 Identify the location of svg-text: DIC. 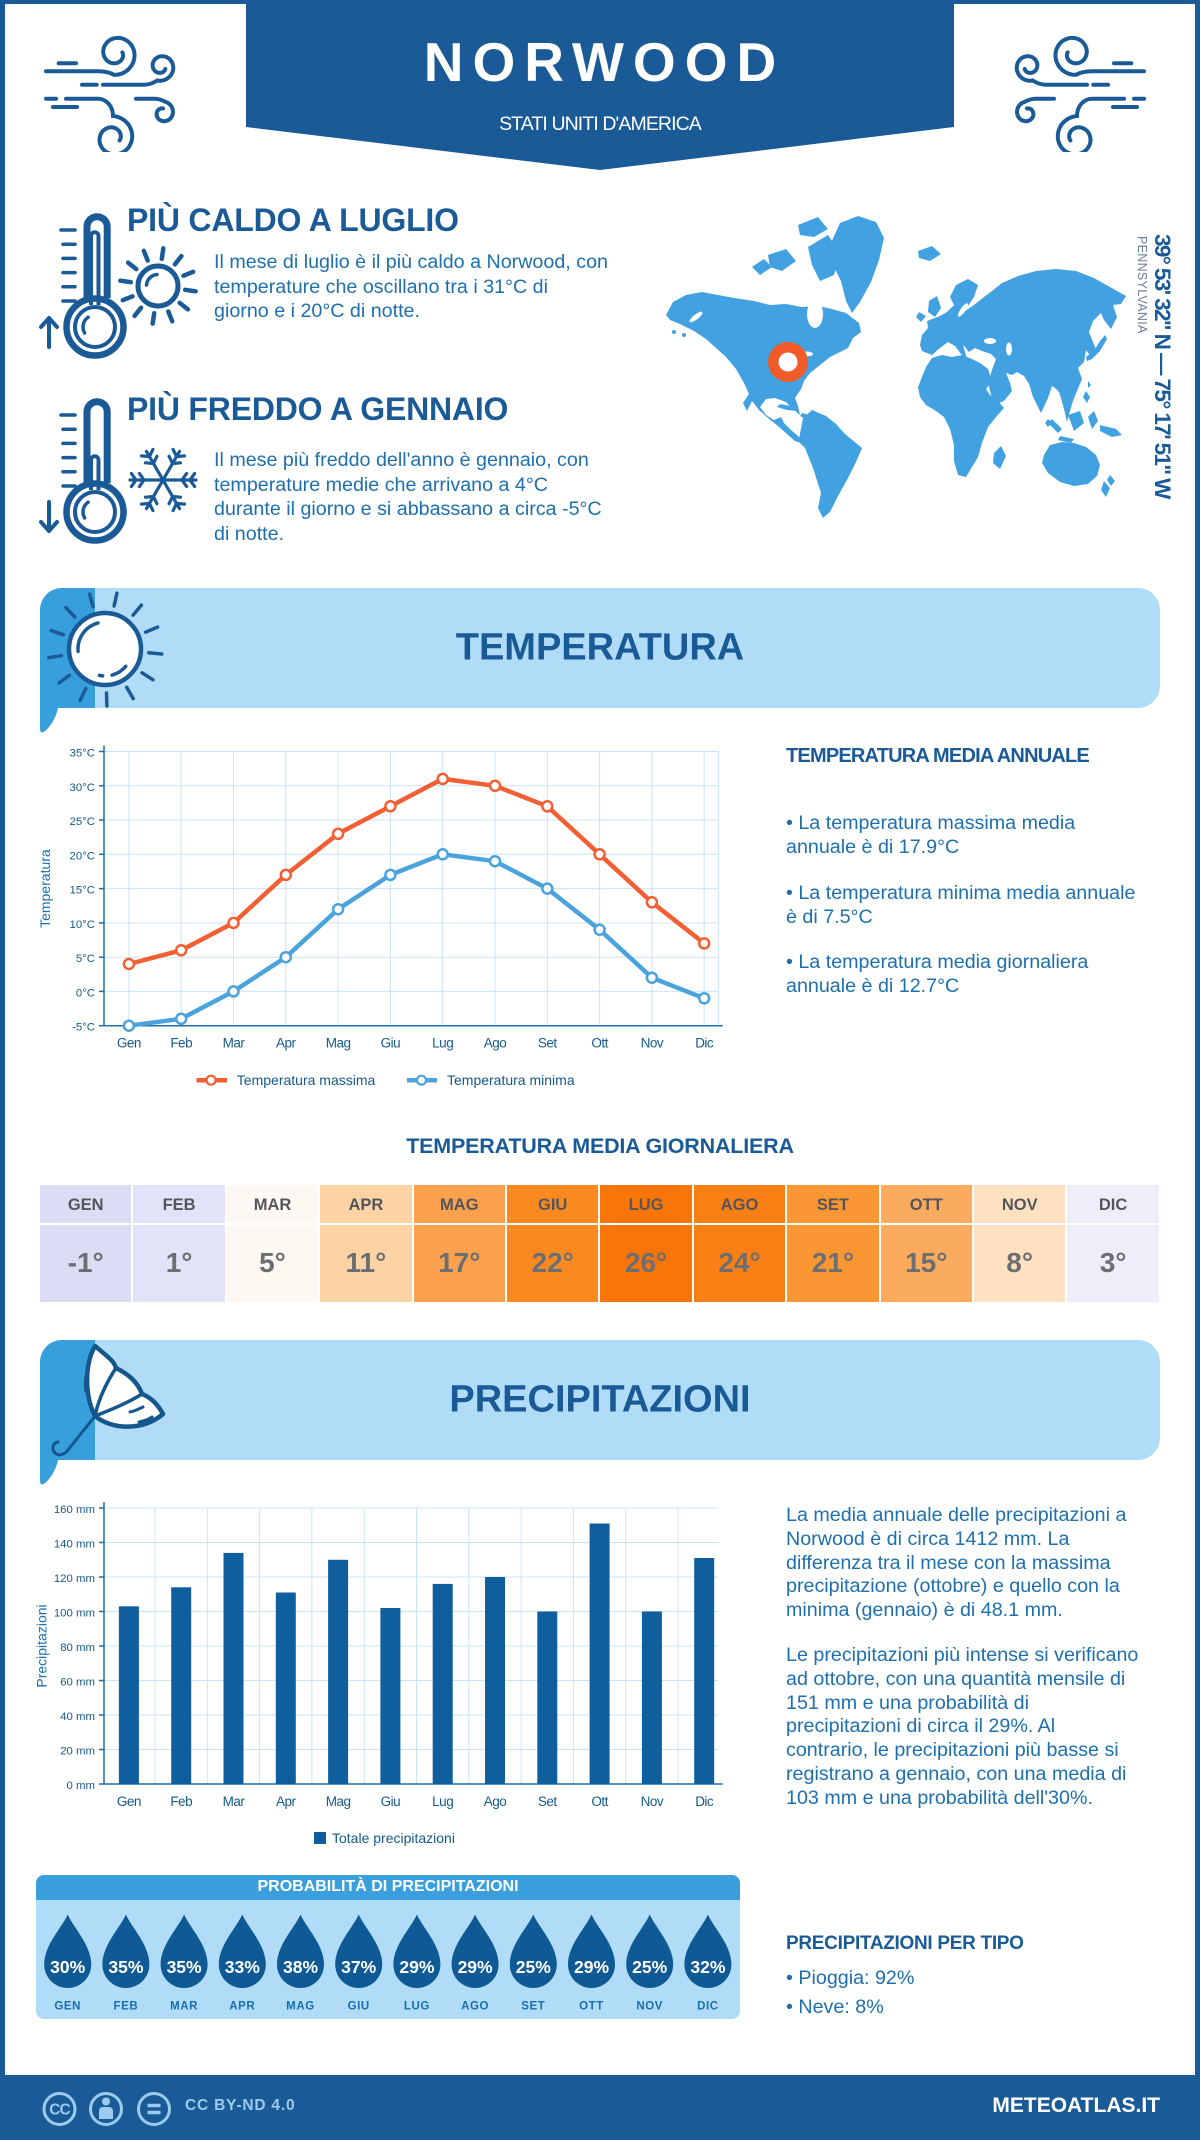
(708, 2007).